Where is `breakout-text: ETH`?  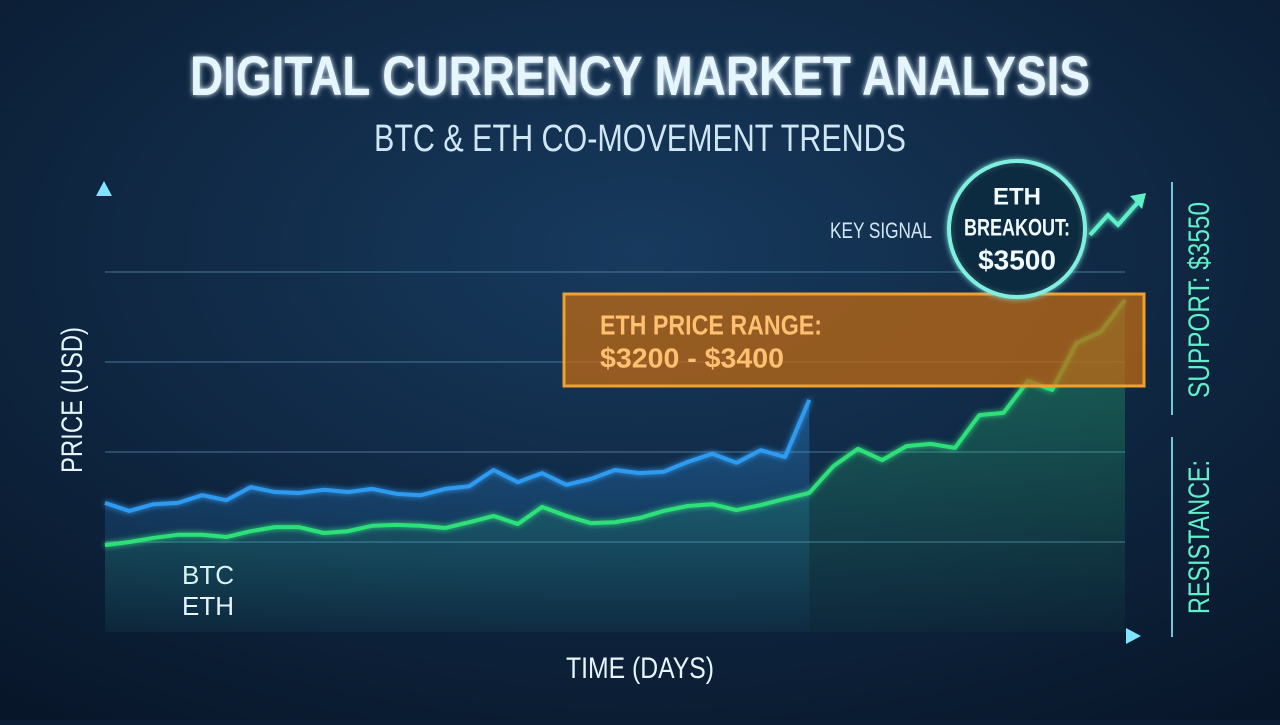 breakout-text: ETH is located at coordinates (1017, 196).